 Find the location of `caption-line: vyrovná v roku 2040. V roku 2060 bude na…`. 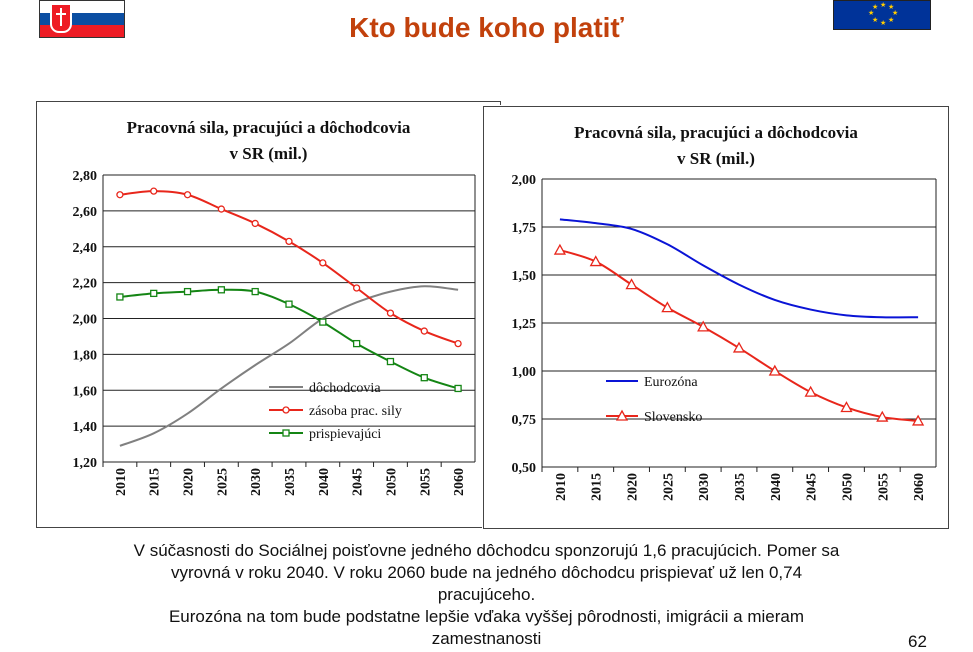

caption-line: vyrovná v roku 2040. V roku 2060 bude na… is located at coordinates (486, 572).